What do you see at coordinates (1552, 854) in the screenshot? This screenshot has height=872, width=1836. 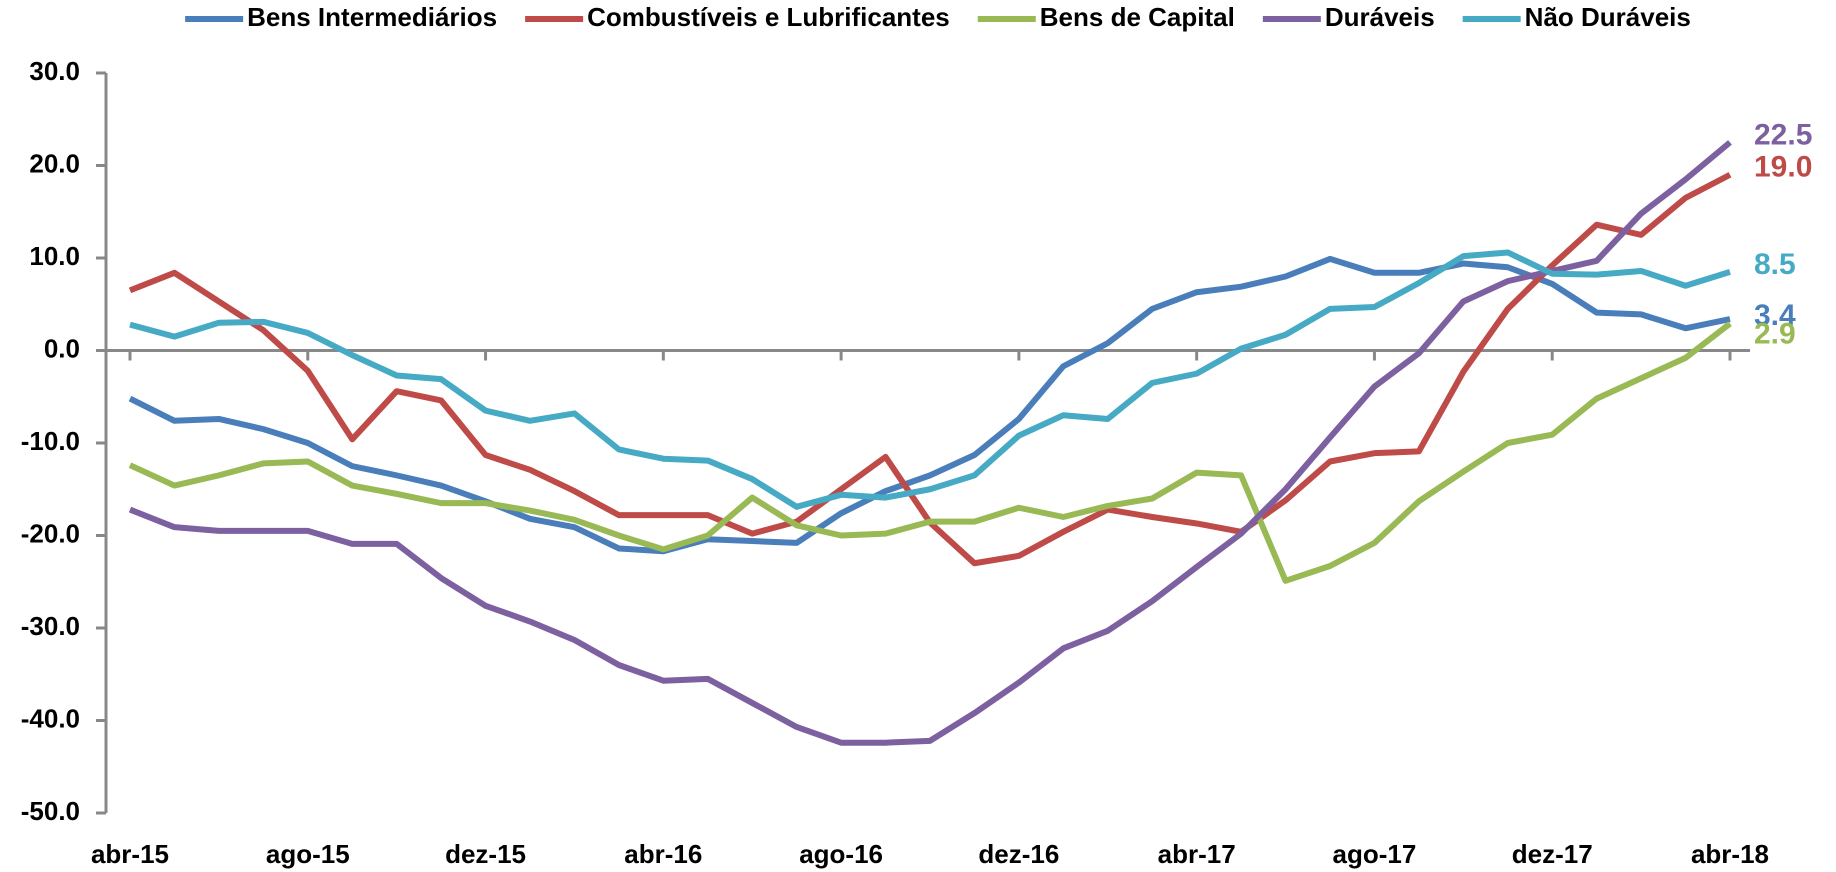 I see `x-tick-label: dez-17` at bounding box center [1552, 854].